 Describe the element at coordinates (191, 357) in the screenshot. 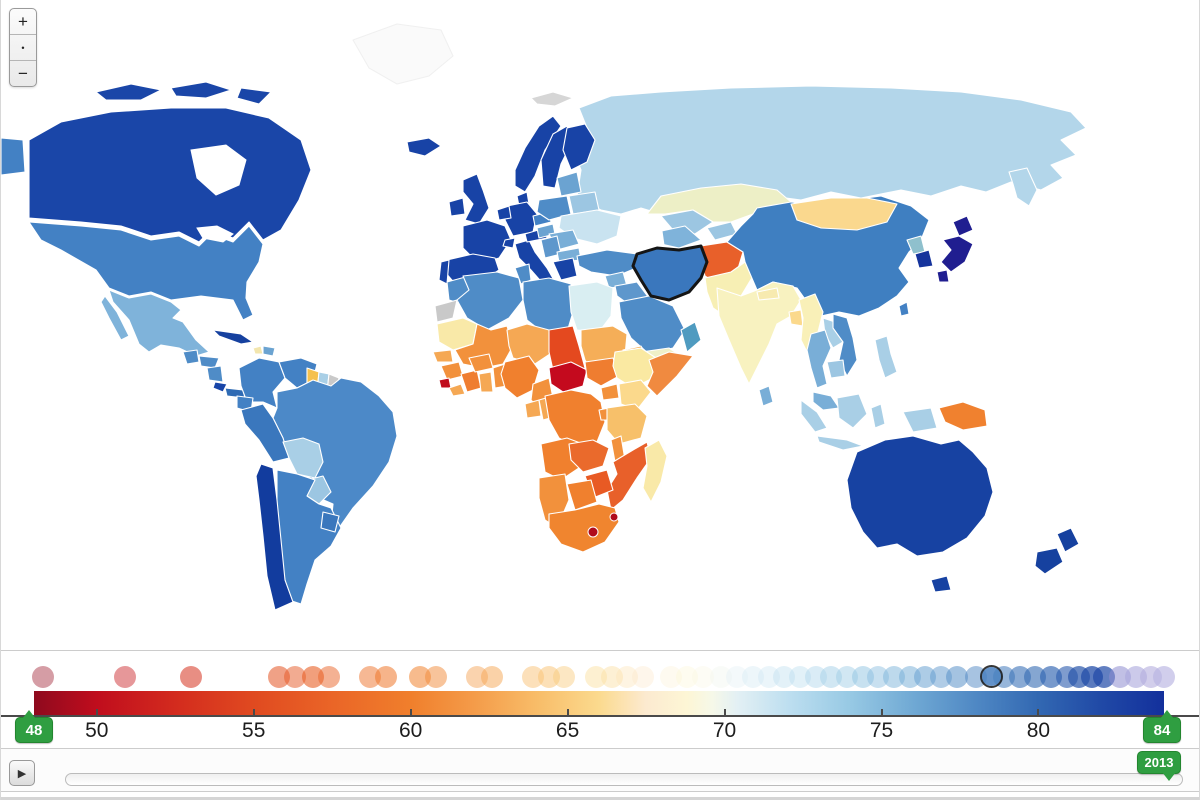

I see `country-guatemala` at that location.